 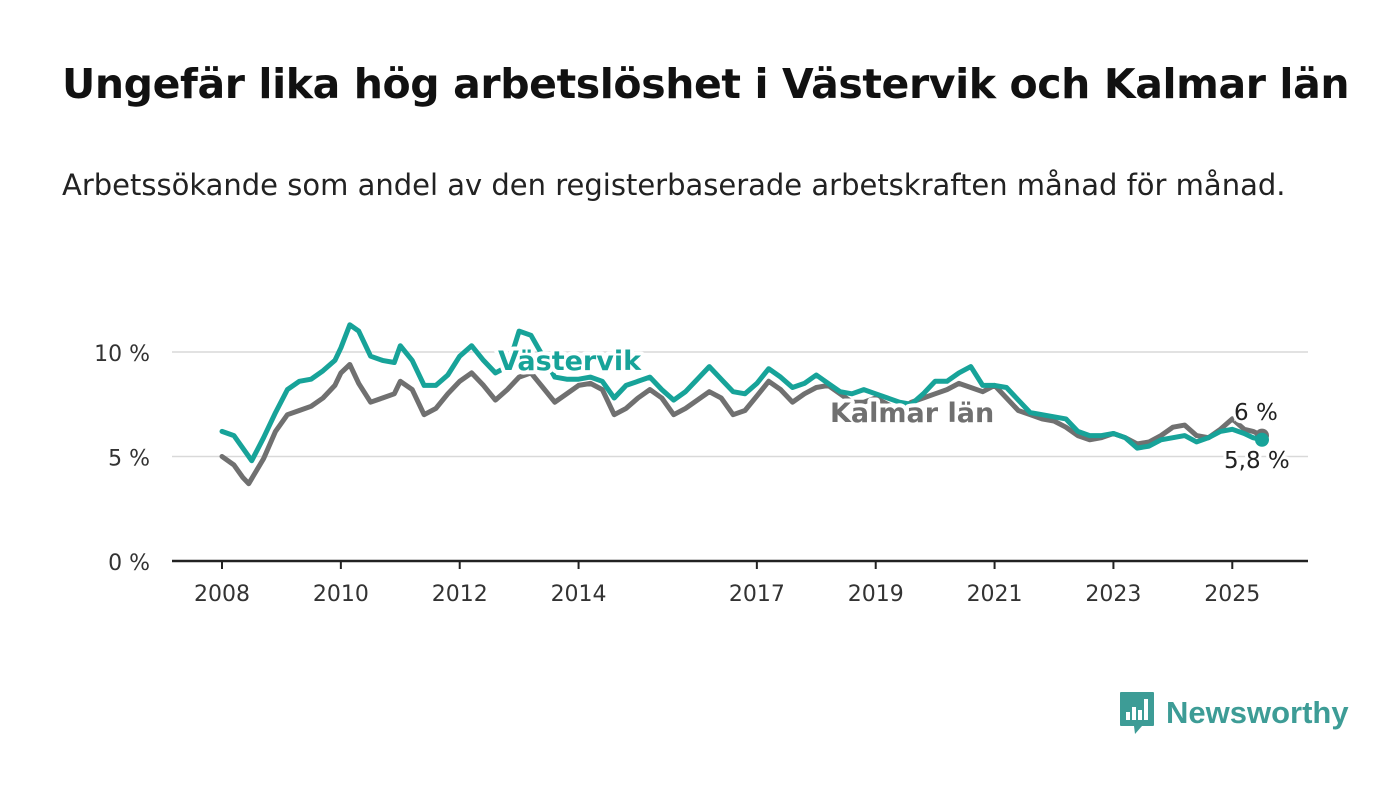 What do you see at coordinates (1256, 413) in the screenshot?
I see `end-label-kalmar: 6 %` at bounding box center [1256, 413].